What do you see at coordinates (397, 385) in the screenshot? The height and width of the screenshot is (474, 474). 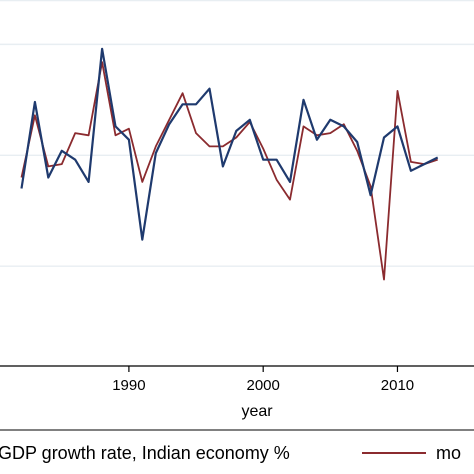 I see `x-tick-label: 2010` at bounding box center [397, 385].